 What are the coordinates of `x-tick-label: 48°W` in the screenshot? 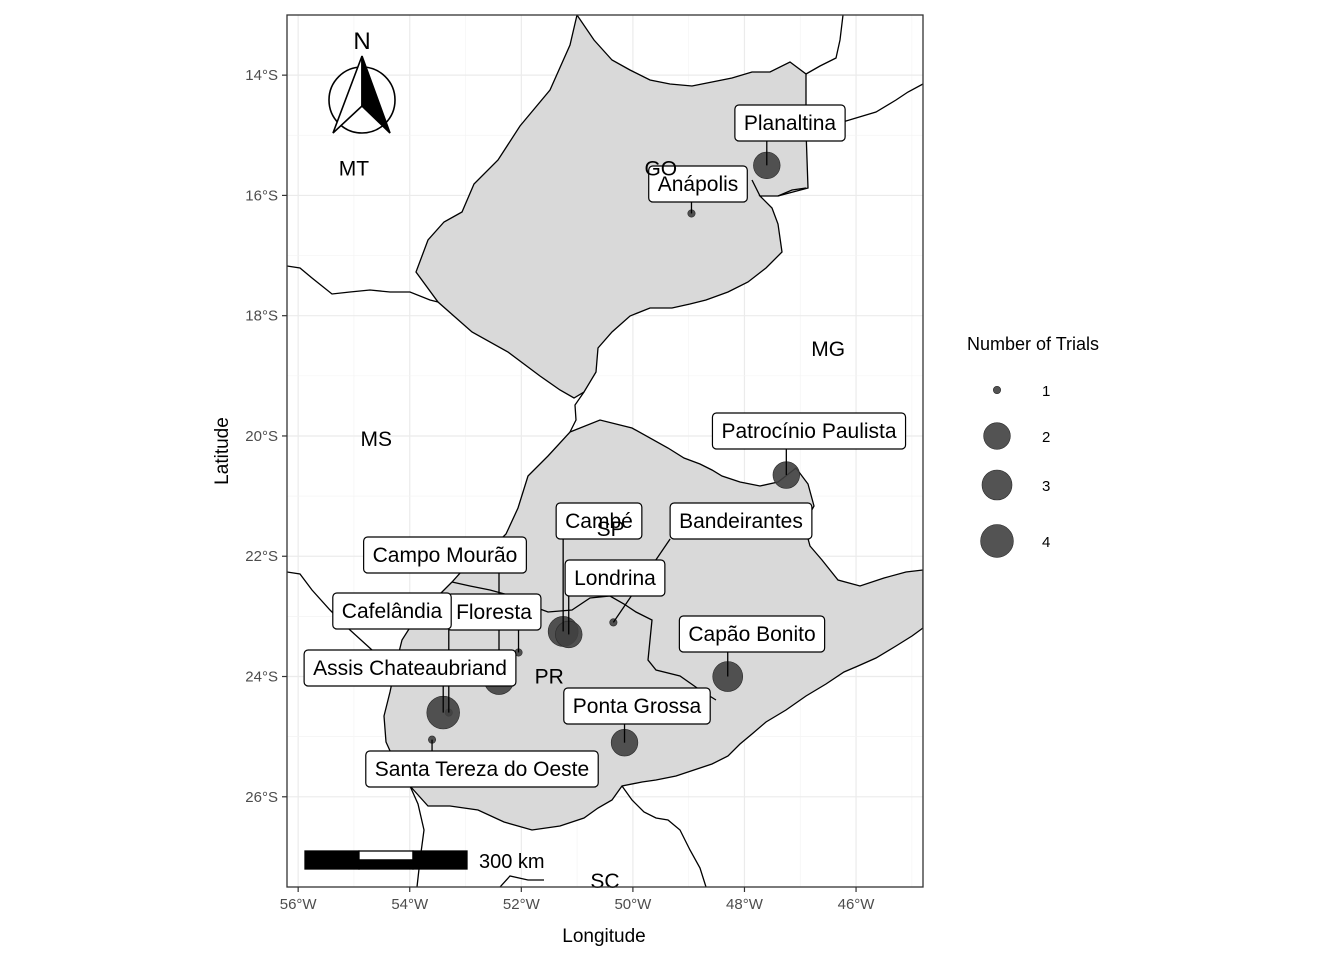 It's located at (745, 904).